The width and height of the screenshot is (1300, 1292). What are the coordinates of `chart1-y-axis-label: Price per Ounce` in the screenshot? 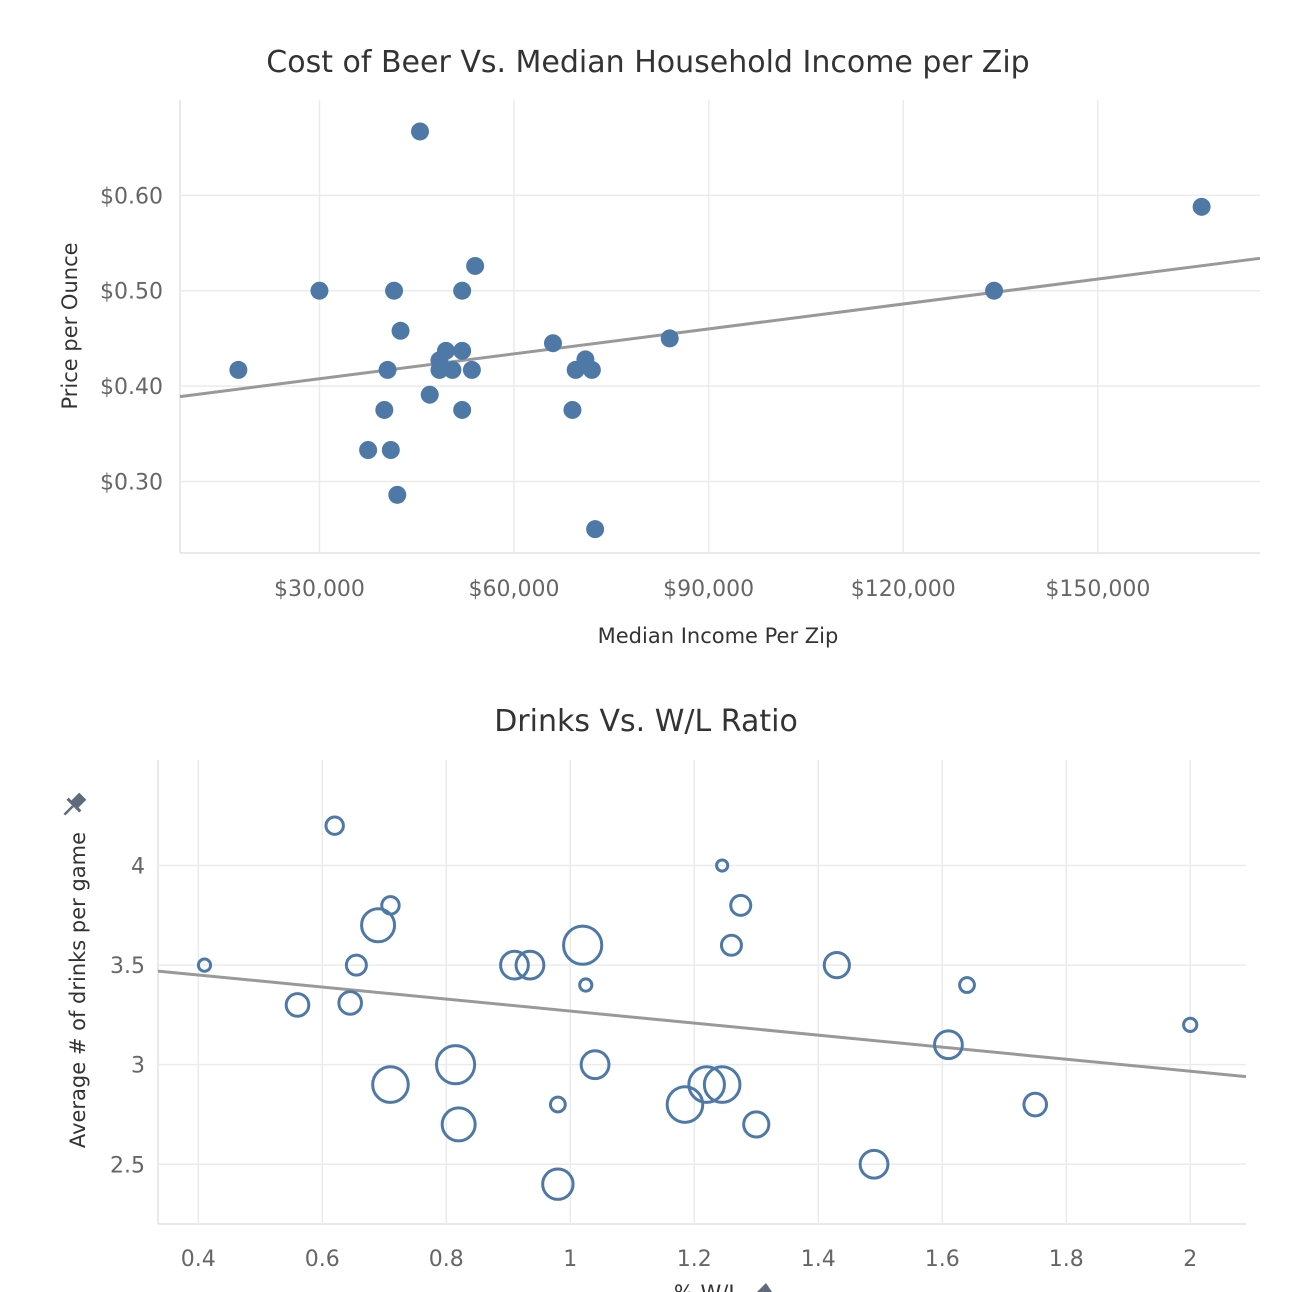 It's located at (70, 325).